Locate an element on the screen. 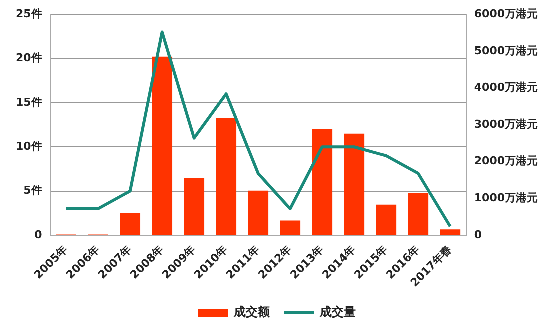 The image size is (550, 329). y2-tick-label: 3000万港元 is located at coordinates (506, 124).